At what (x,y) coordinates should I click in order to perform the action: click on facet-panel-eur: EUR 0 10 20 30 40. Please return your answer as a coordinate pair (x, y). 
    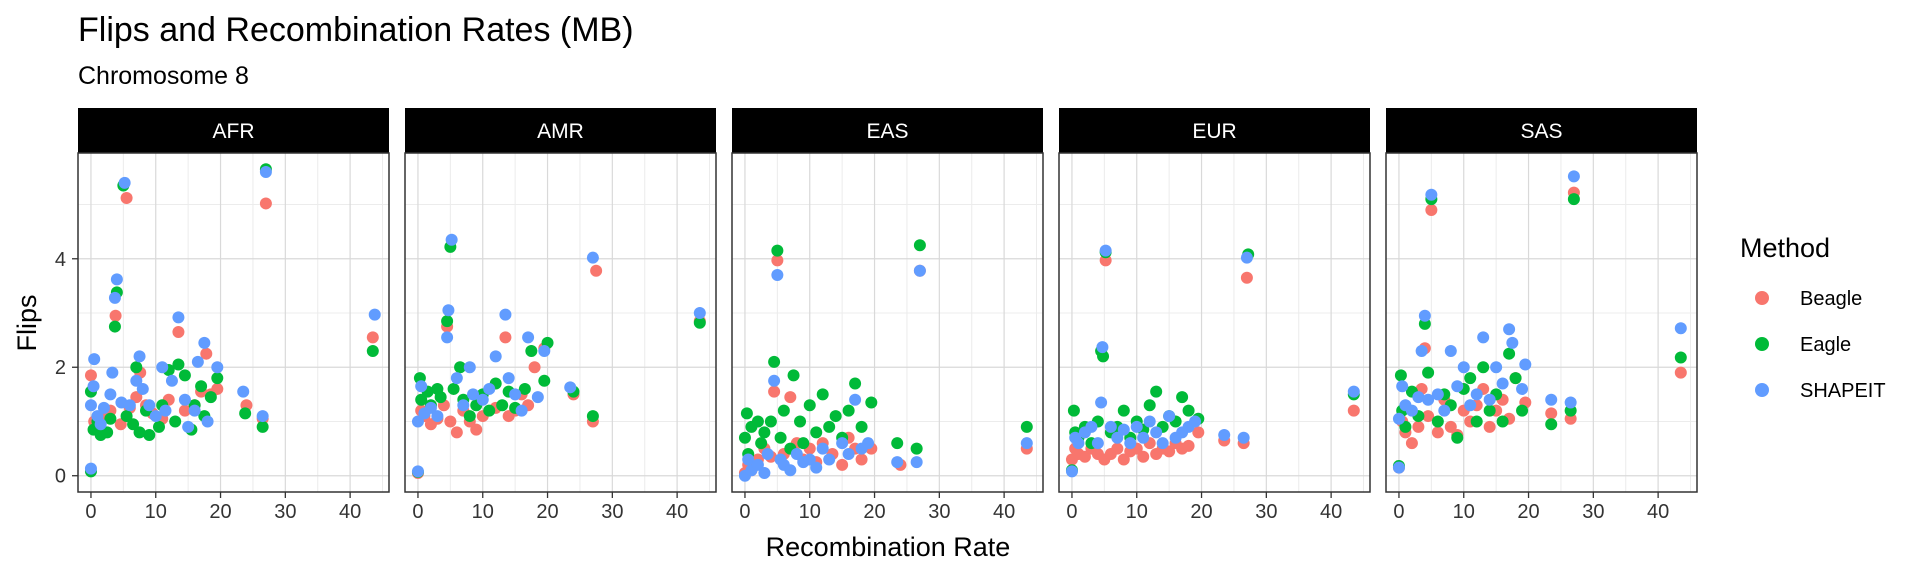
    Looking at the image, I should click on (1214, 315).